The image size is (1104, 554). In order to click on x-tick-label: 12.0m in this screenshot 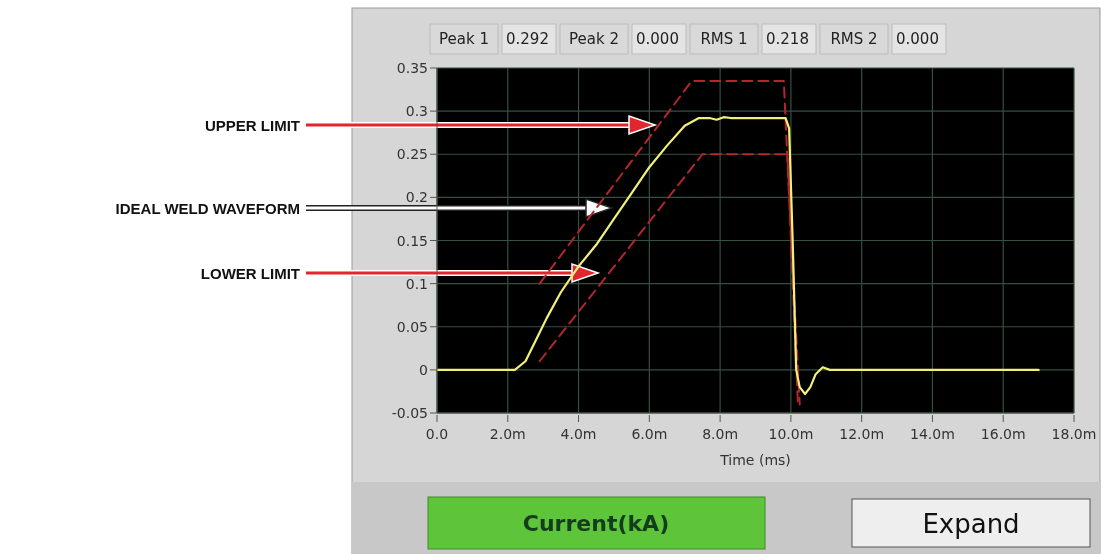, I will do `click(862, 434)`.